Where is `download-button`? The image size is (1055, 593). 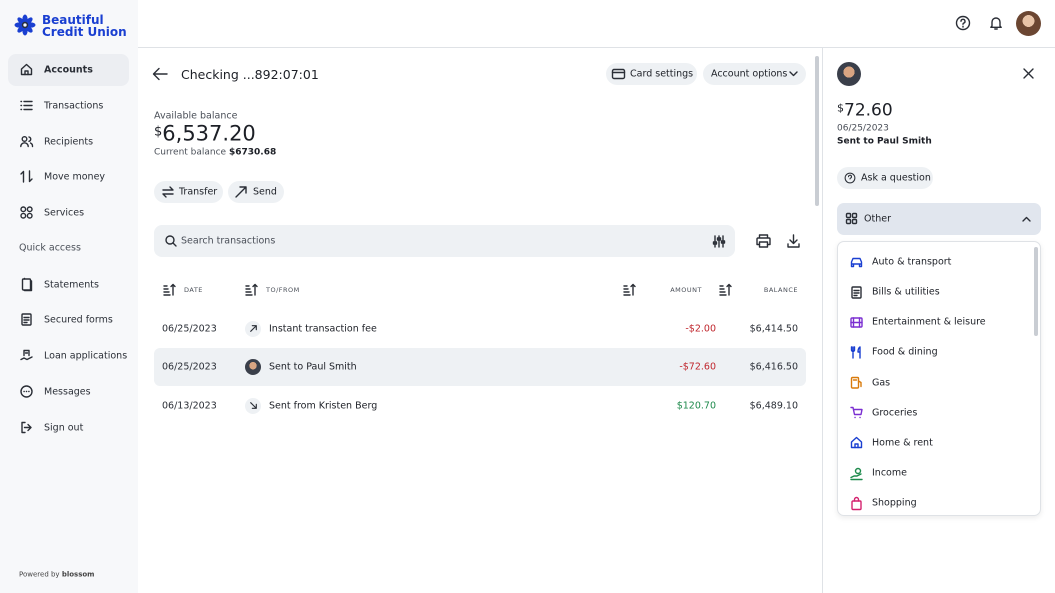
download-button is located at coordinates (793, 241).